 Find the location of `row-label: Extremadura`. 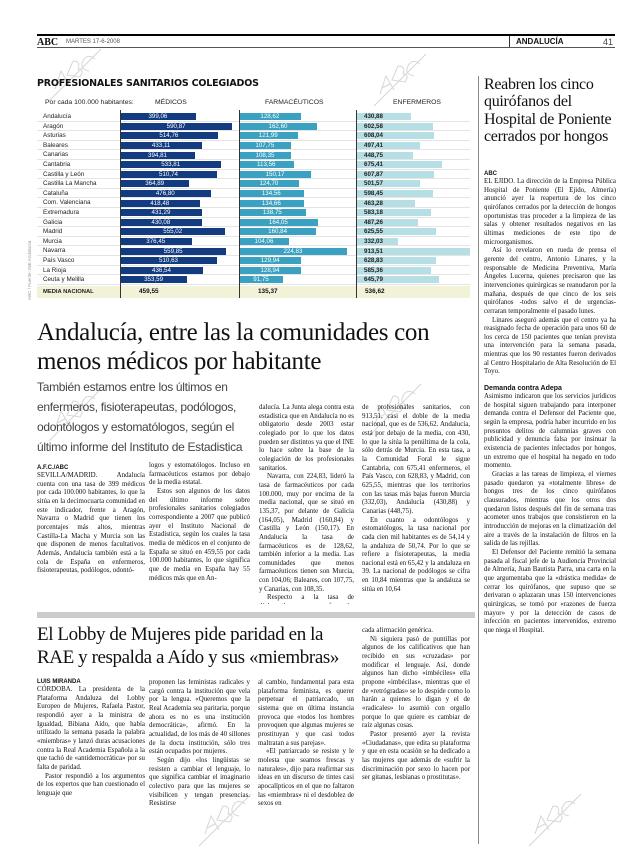

row-label: Extremadura is located at coordinates (61, 212).